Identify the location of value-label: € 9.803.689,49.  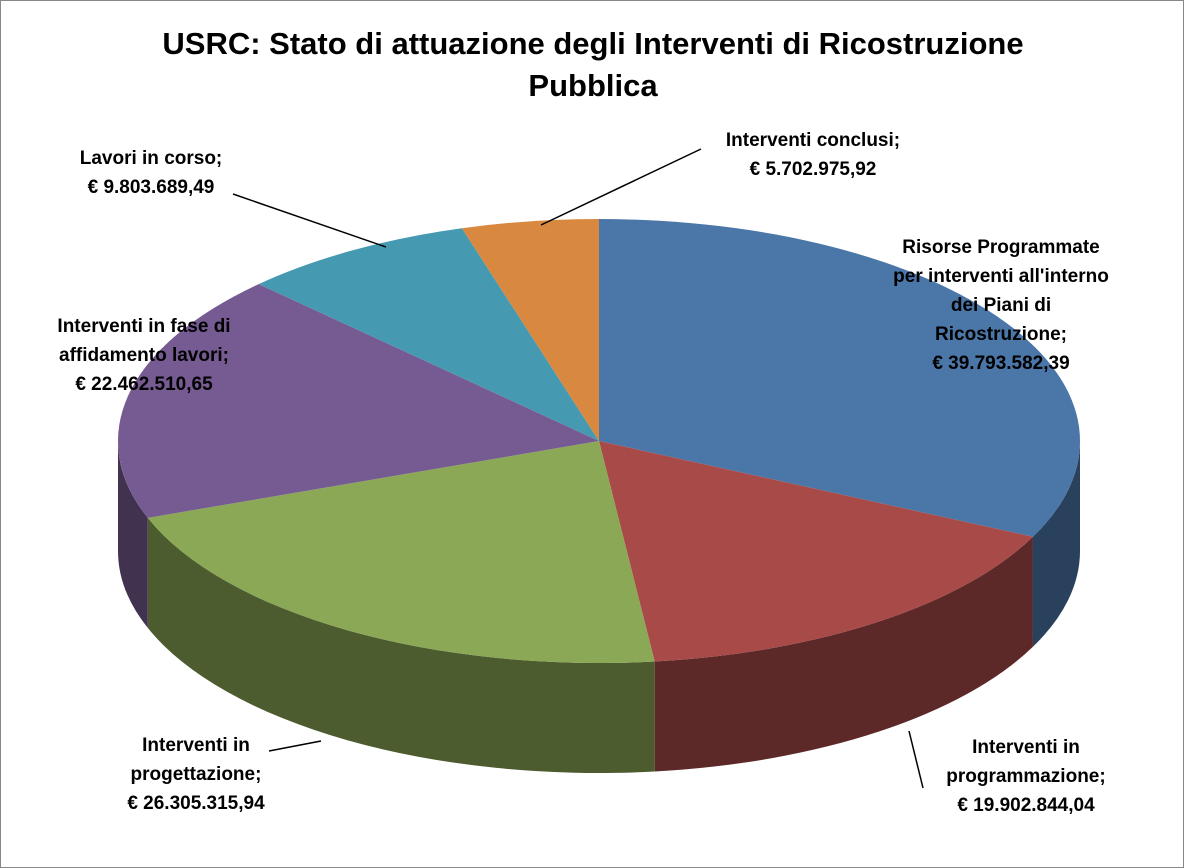
(151, 187).